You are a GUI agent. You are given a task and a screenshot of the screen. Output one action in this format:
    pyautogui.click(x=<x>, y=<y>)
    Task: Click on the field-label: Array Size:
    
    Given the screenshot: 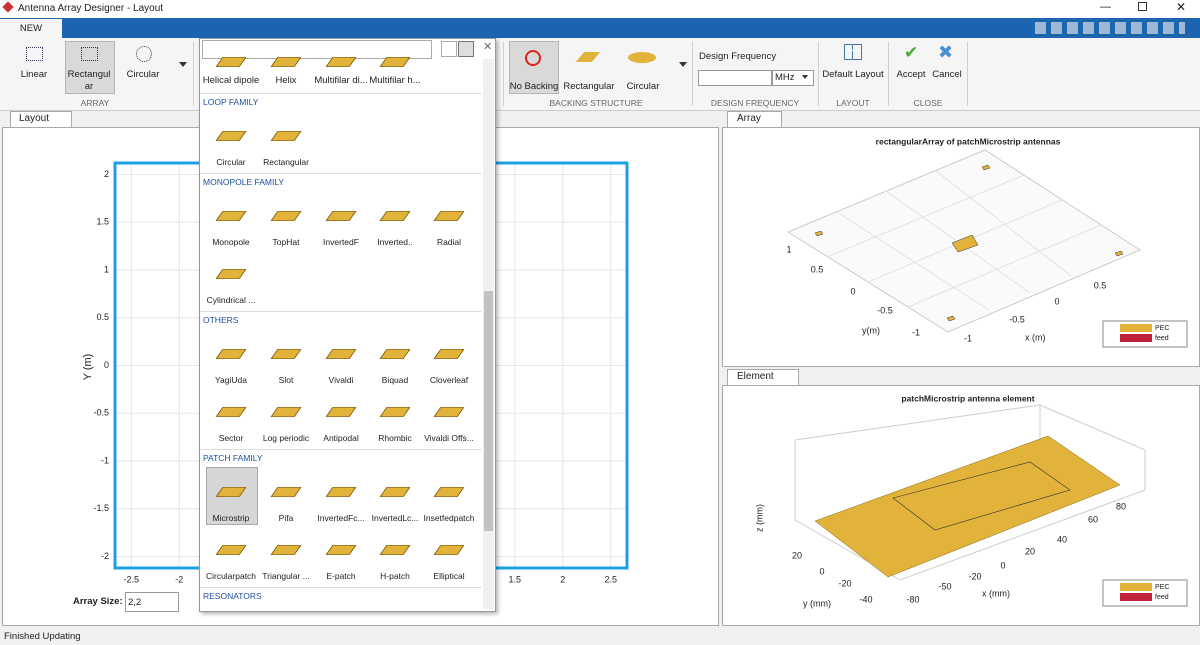 What is the action you would take?
    pyautogui.click(x=98, y=601)
    